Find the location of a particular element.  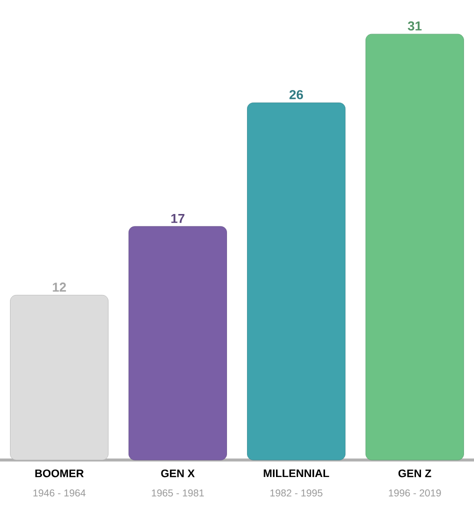

x-tick-label: MILLENNIAL is located at coordinates (297, 474).